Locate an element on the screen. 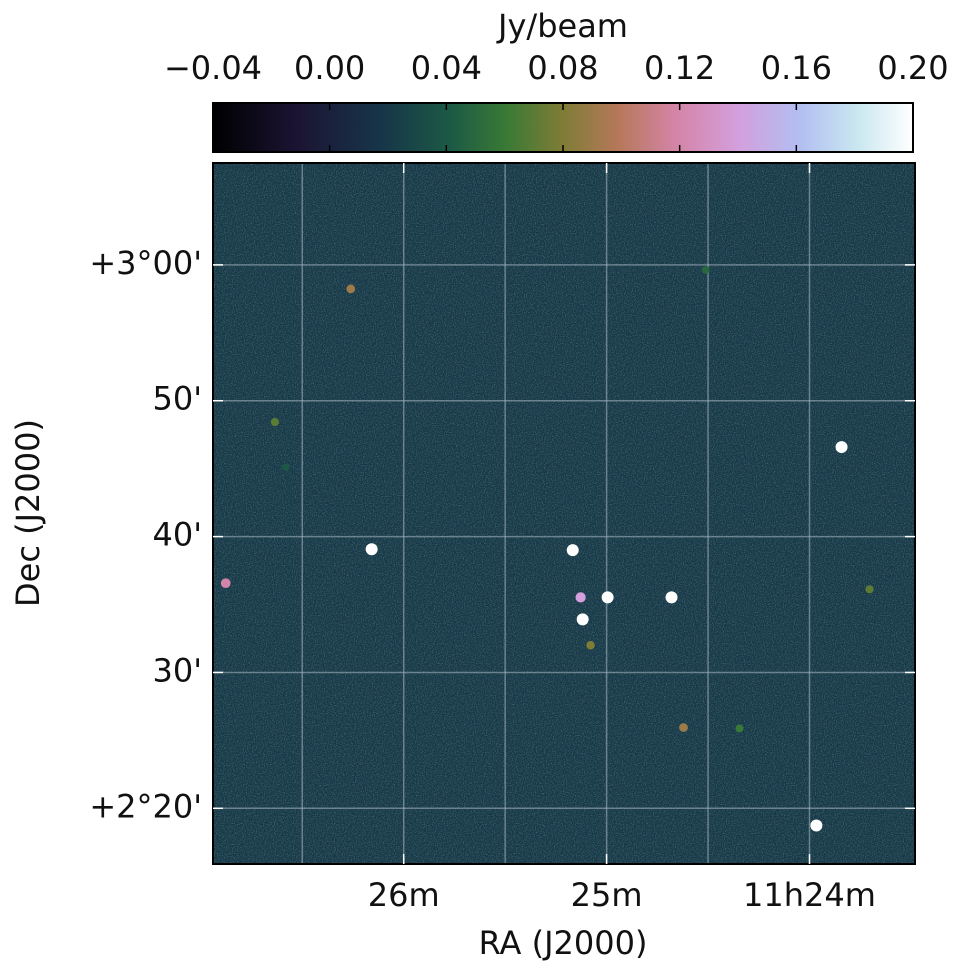 Image resolution: width=960 pixels, height=964 pixels. y-tick-label: 50' is located at coordinates (177, 399).